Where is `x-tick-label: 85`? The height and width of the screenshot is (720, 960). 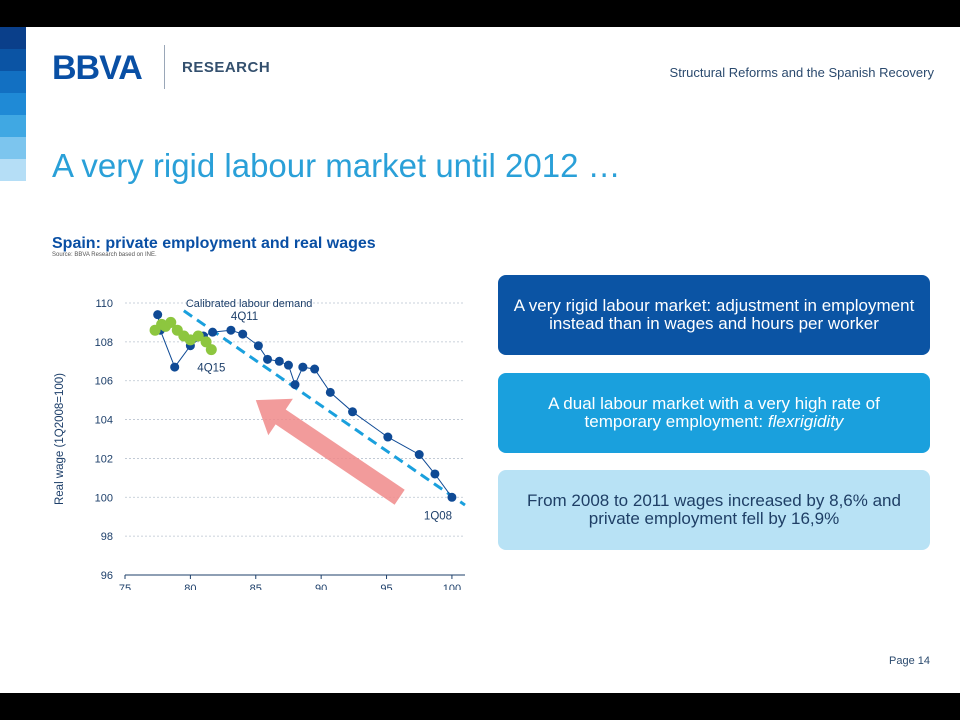
x-tick-label: 85 is located at coordinates (256, 586).